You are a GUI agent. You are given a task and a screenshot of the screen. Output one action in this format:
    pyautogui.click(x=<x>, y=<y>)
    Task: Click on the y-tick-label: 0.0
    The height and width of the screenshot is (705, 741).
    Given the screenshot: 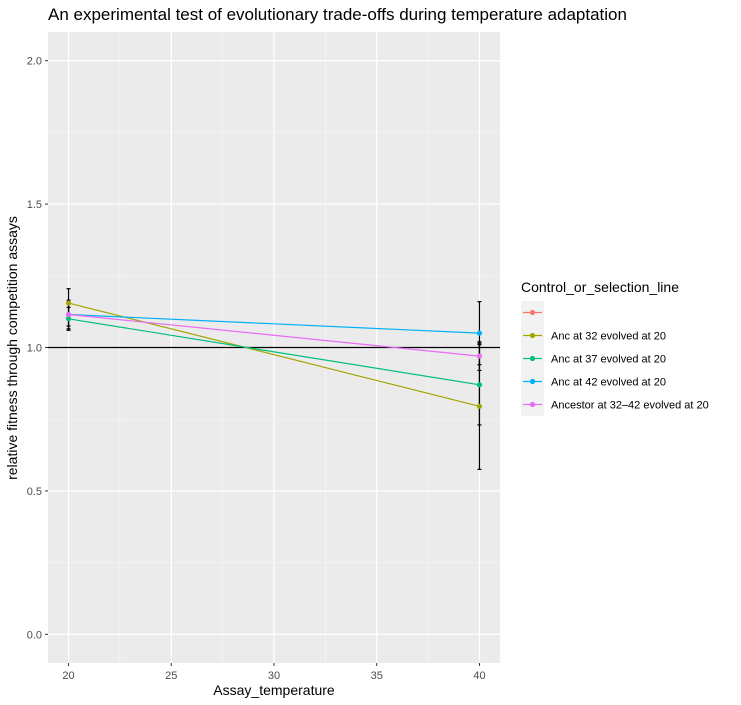 What is the action you would take?
    pyautogui.click(x=34, y=635)
    